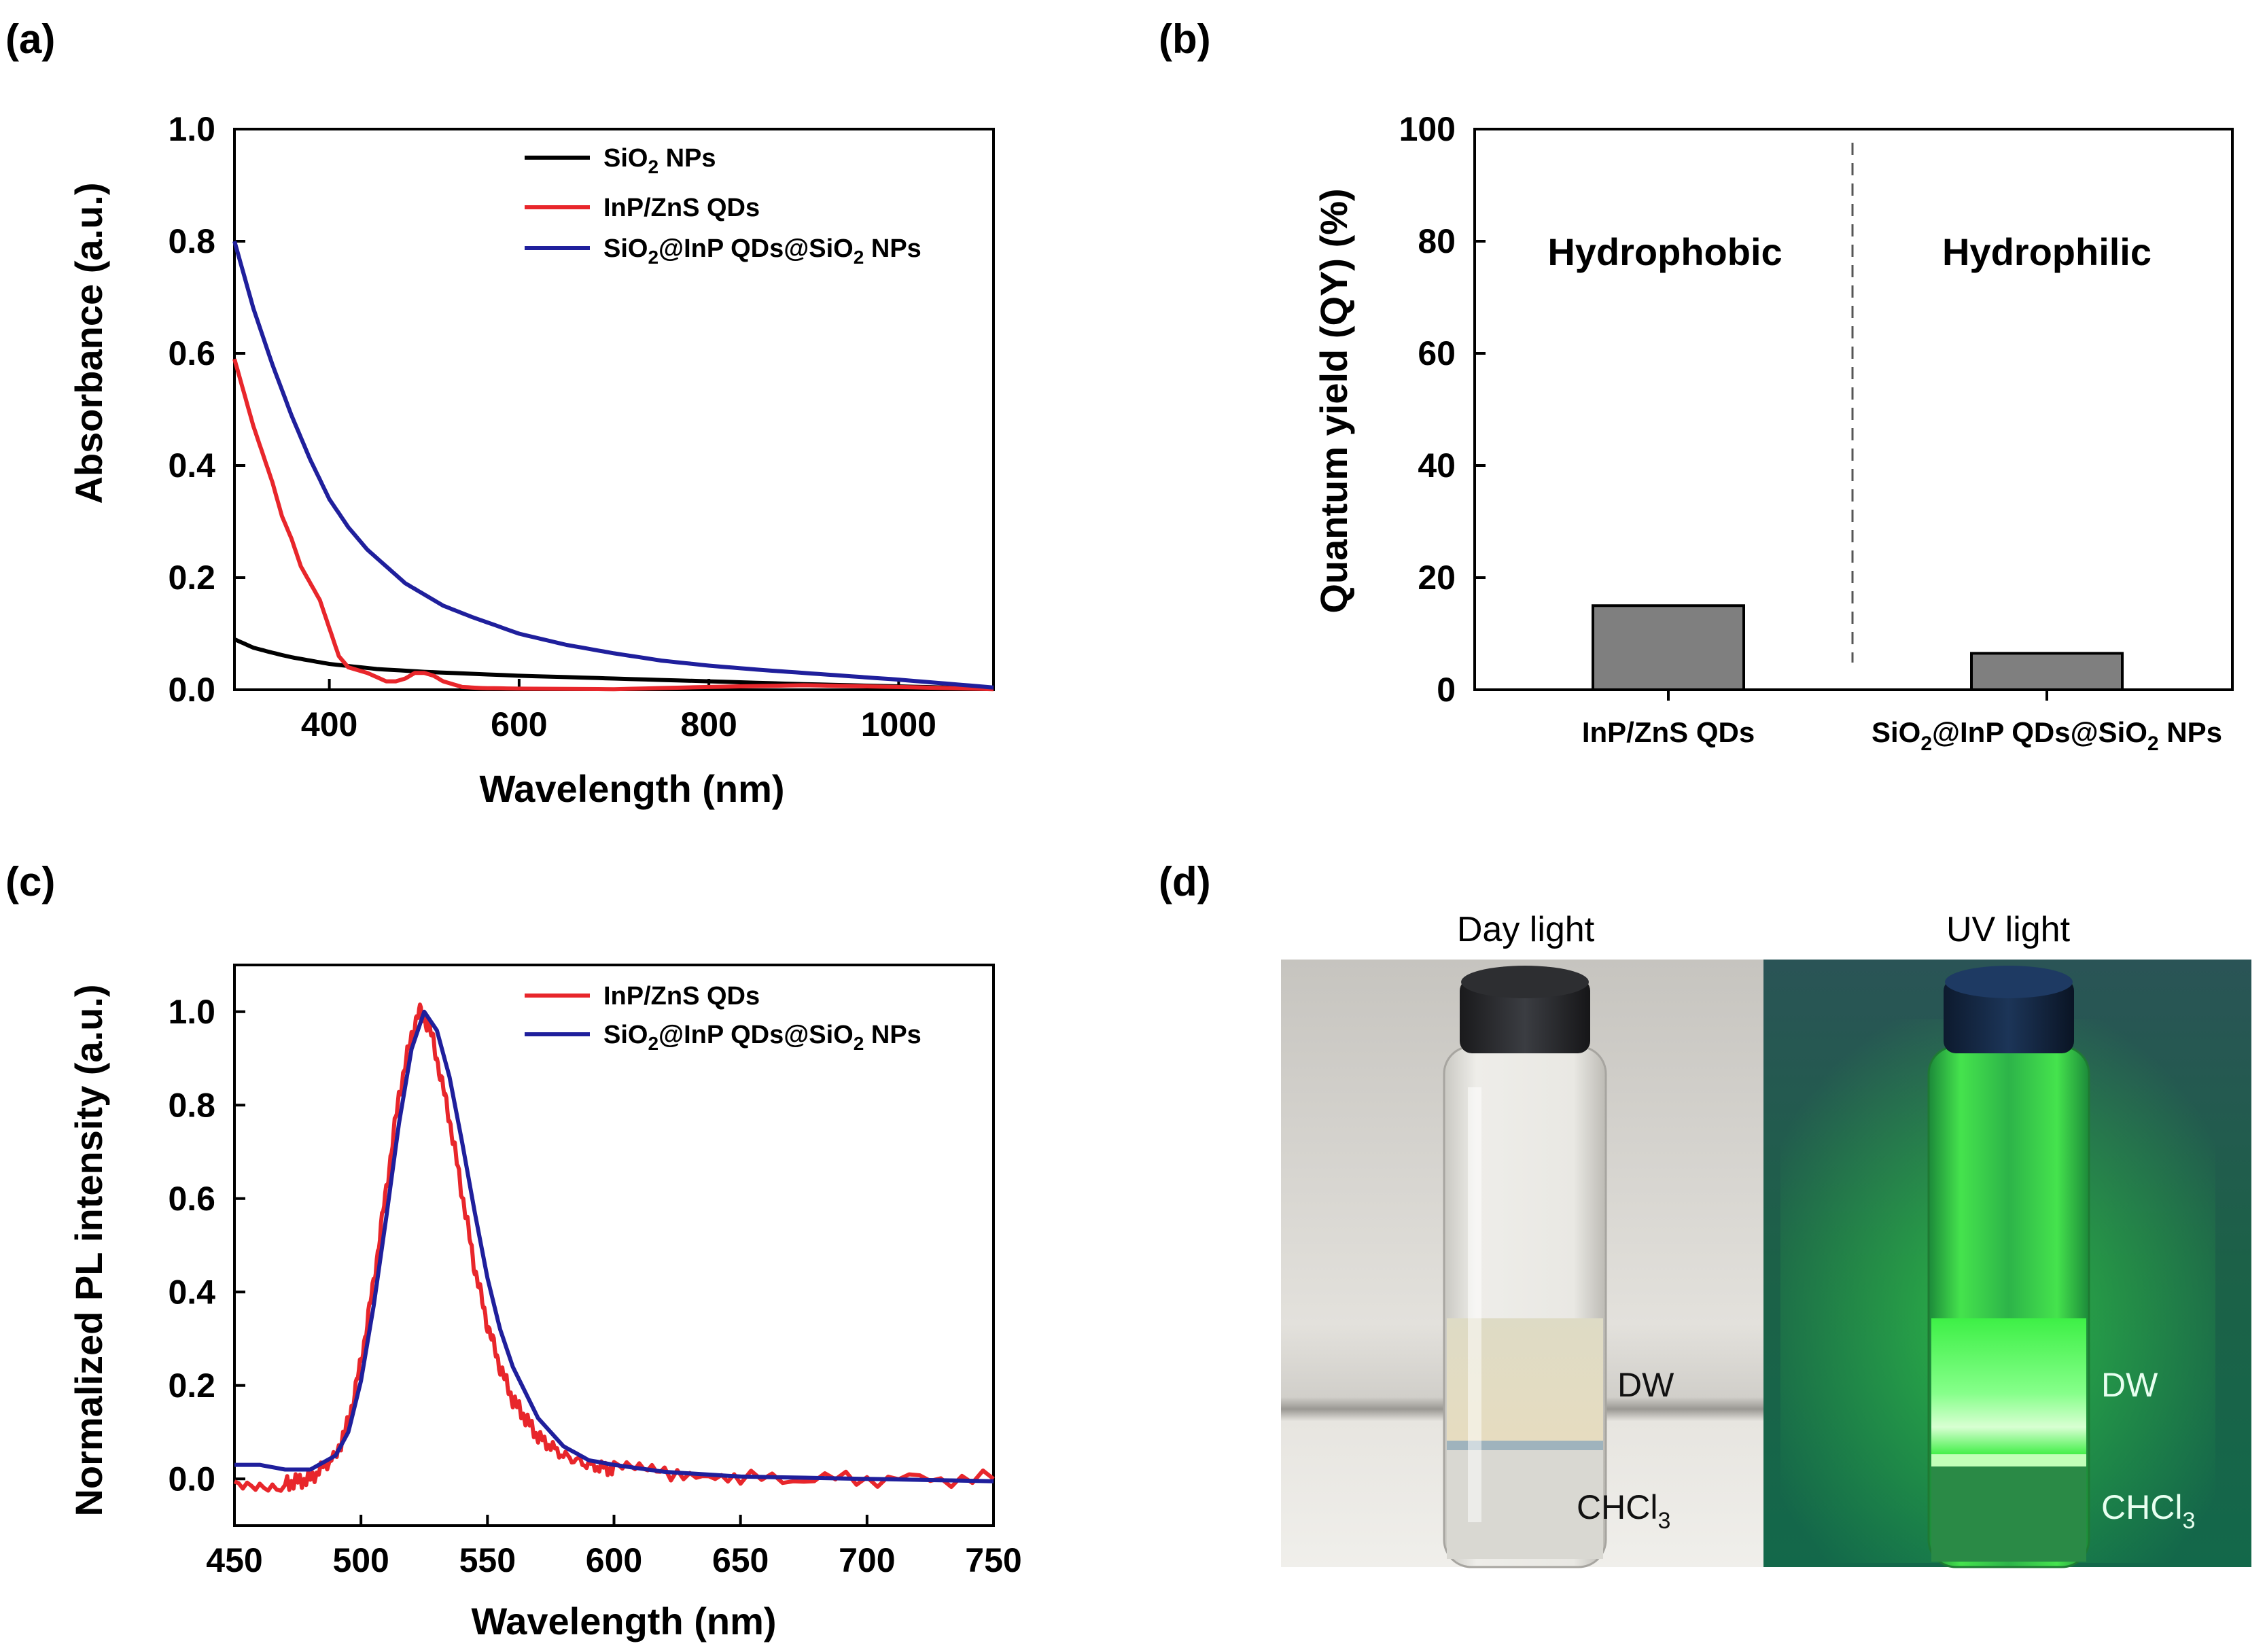 The height and width of the screenshot is (1652, 2265). Describe the element at coordinates (30, 39) in the screenshot. I see `panel-a-label: (a)` at that location.